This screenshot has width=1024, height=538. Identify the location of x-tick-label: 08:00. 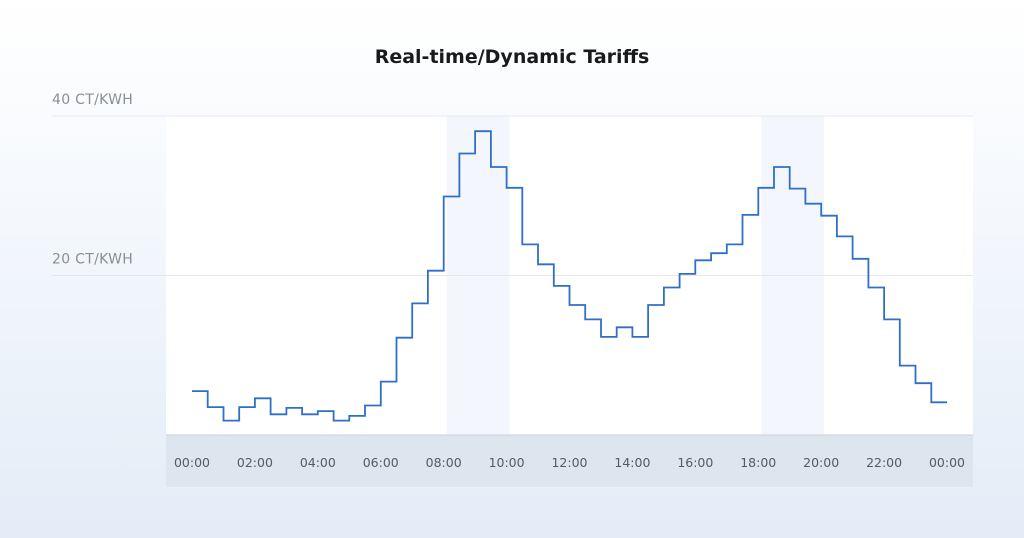
(444, 462).